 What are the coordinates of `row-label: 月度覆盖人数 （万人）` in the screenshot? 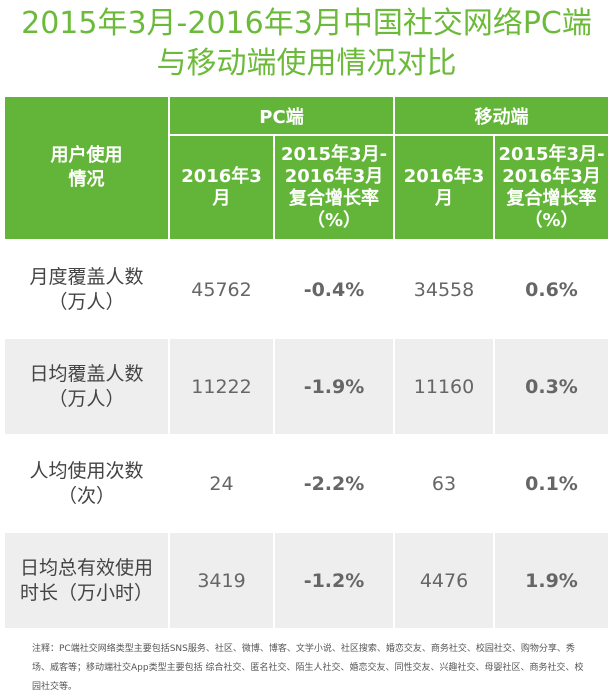 It's located at (86, 288).